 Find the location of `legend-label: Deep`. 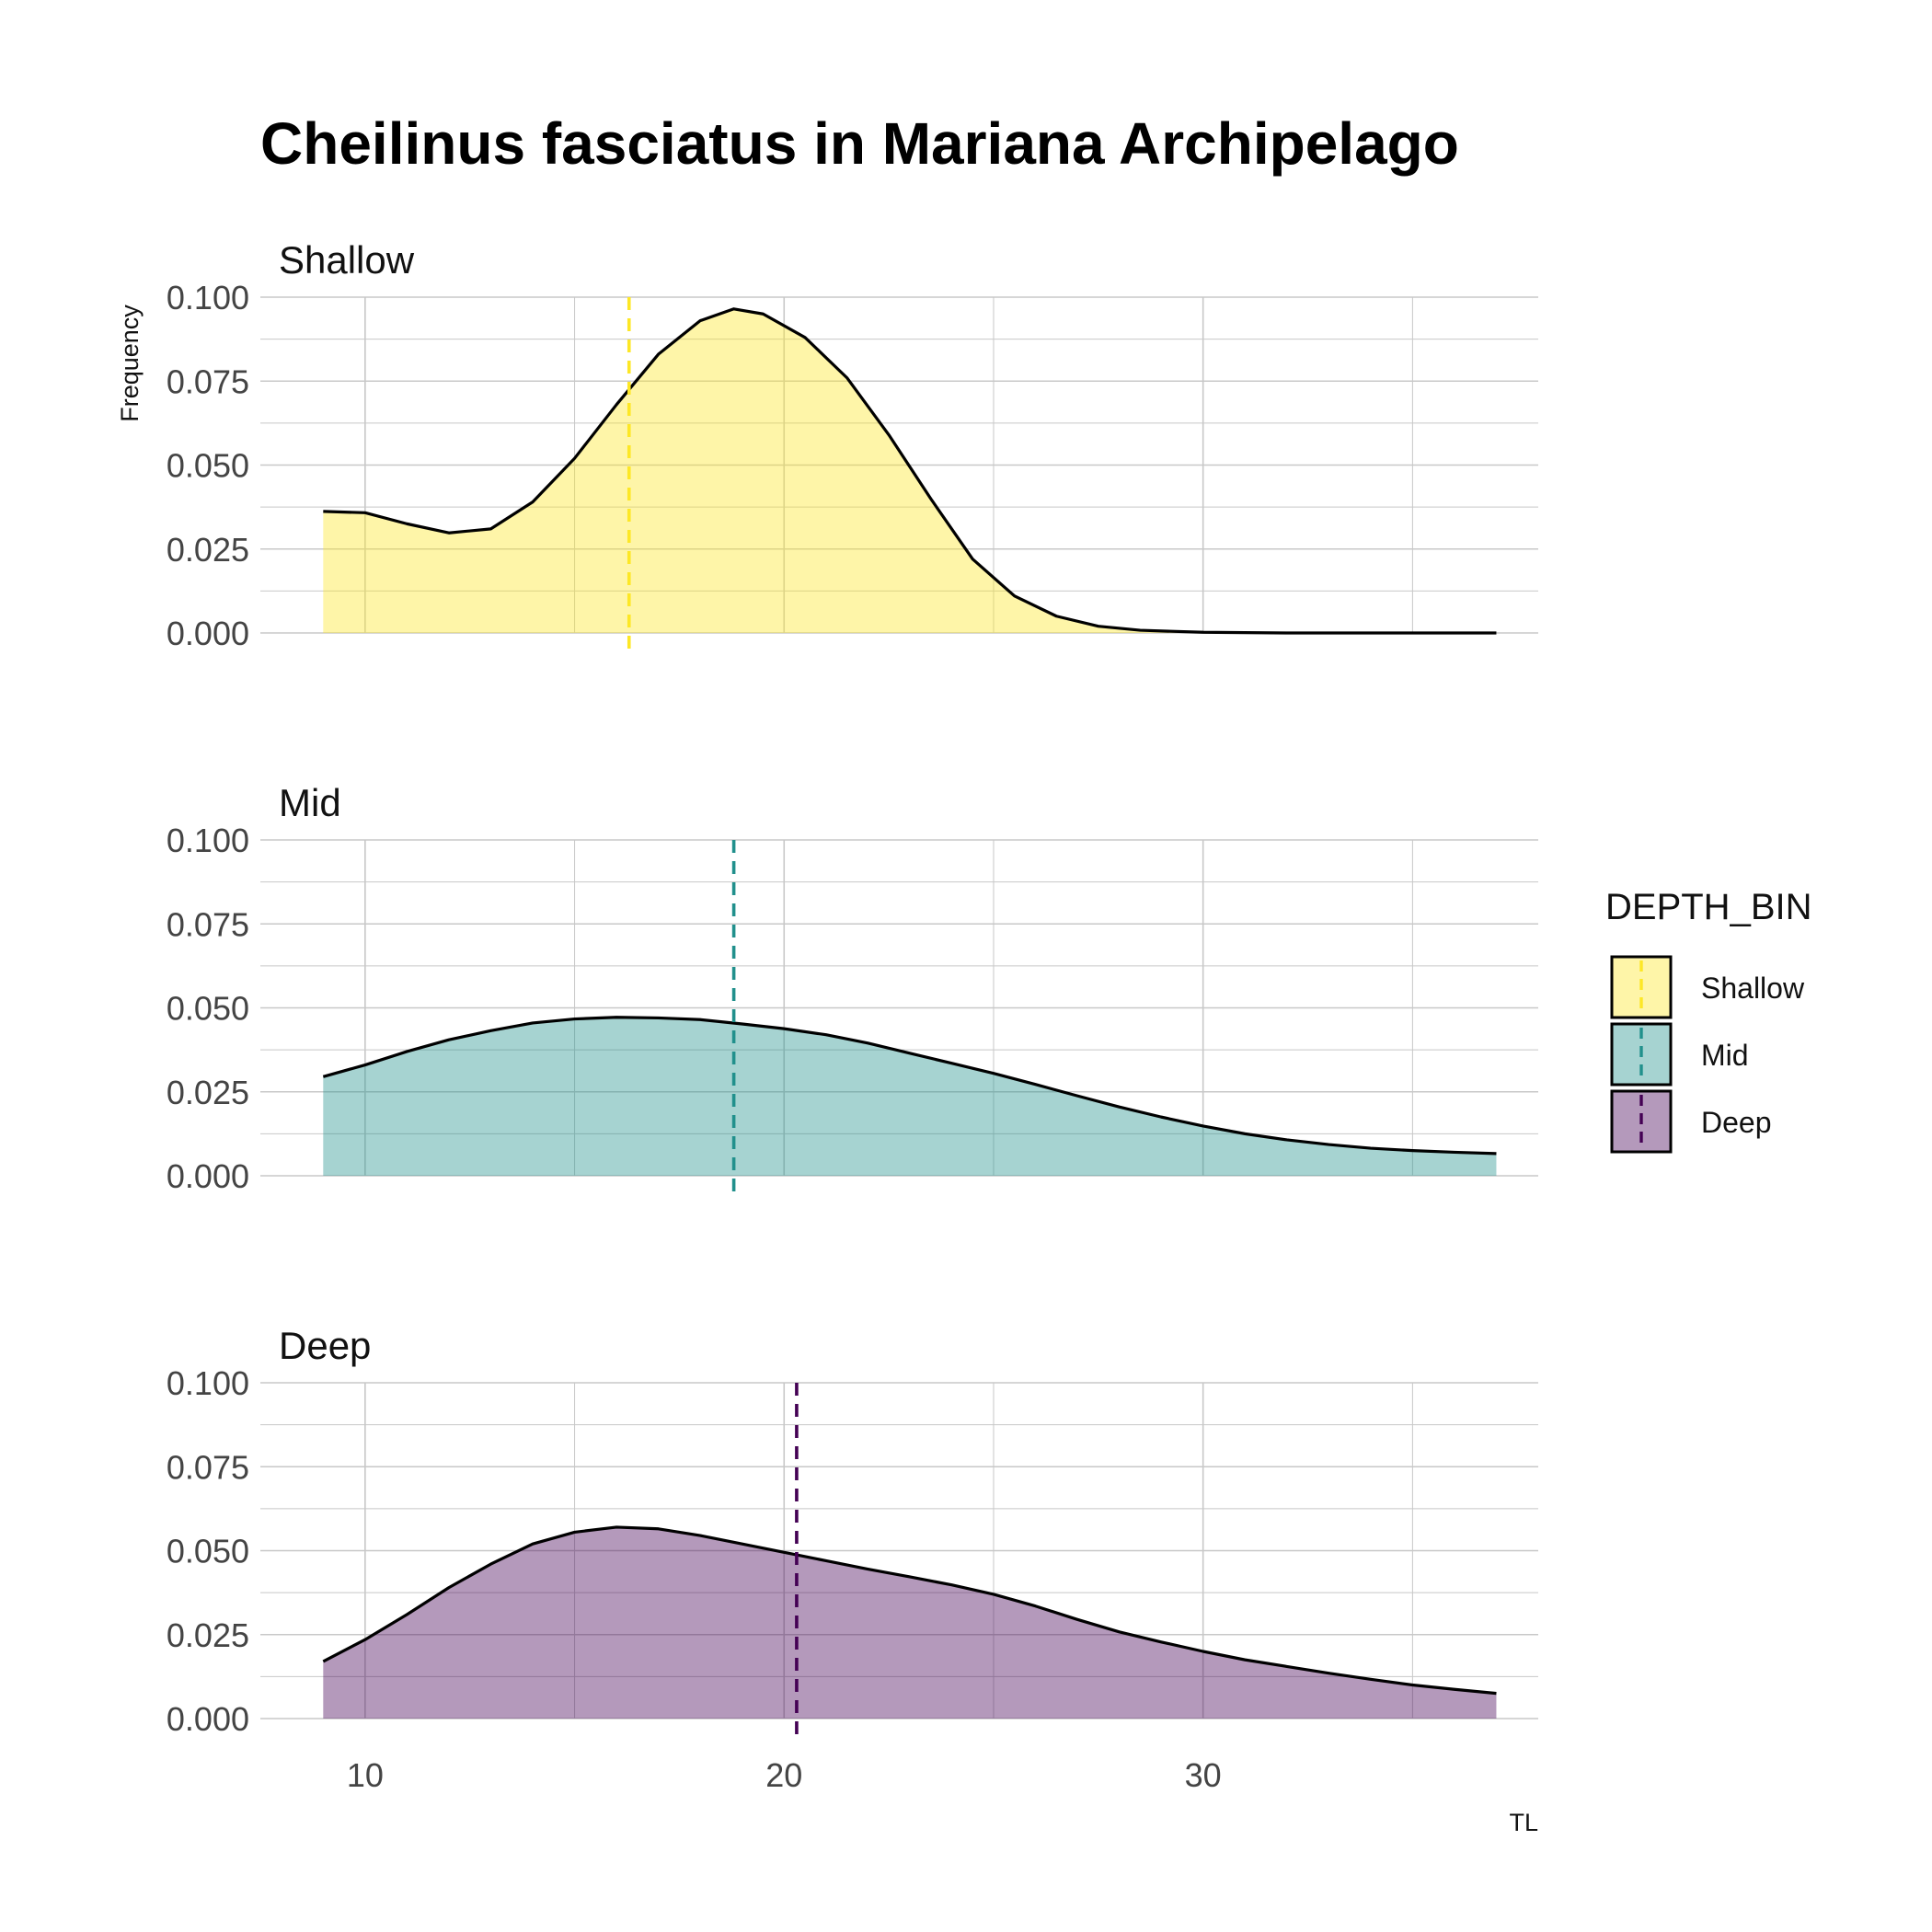

legend-label: Deep is located at coordinates (1736, 1122).